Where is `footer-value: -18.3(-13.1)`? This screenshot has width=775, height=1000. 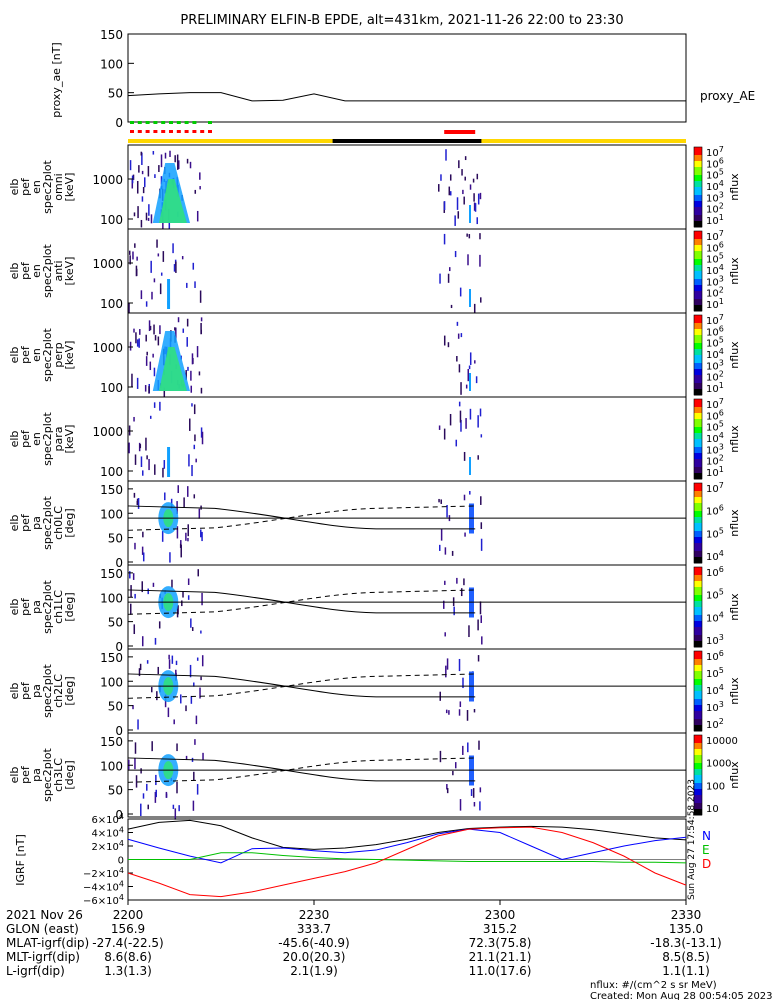
footer-value: -18.3(-13.1) is located at coordinates (685, 943).